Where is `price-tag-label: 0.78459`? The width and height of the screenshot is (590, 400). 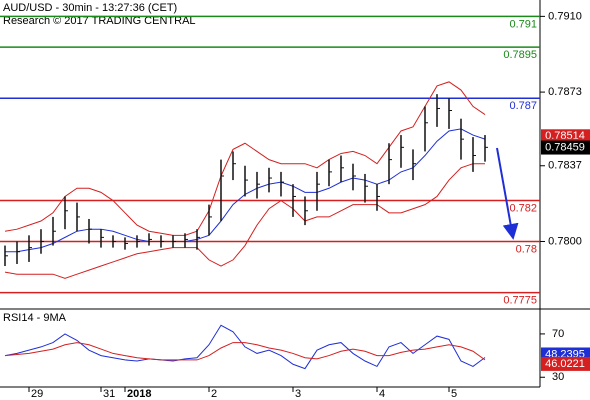
price-tag-label: 0.78459 is located at coordinates (565, 147).